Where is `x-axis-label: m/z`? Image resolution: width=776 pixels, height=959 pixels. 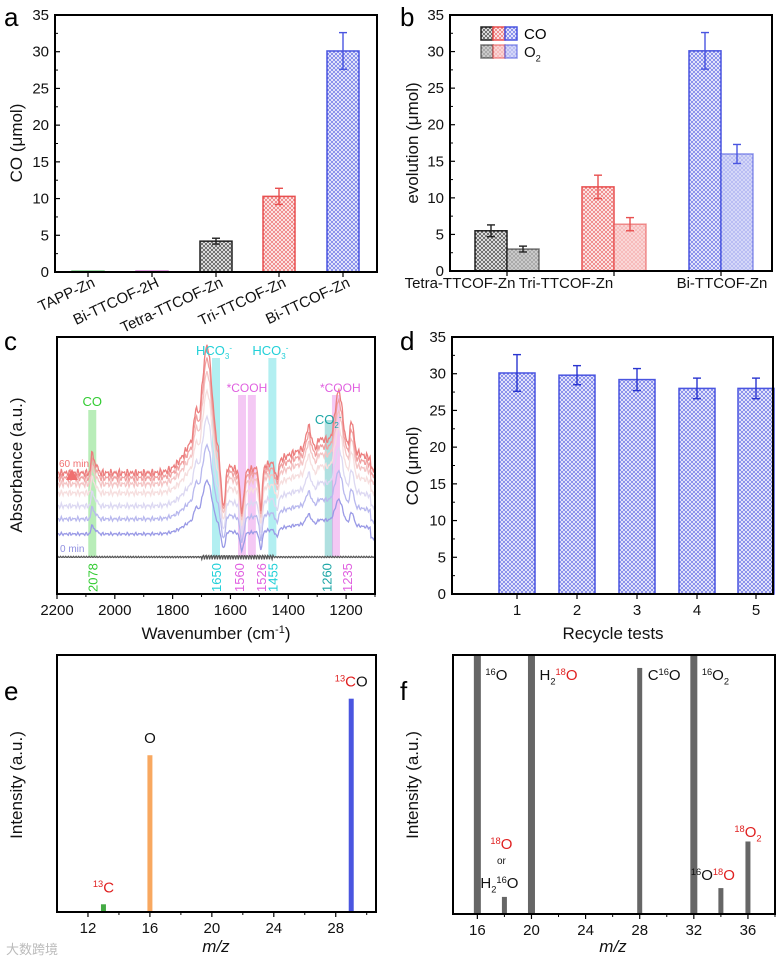
x-axis-label: m/z is located at coordinates (613, 946).